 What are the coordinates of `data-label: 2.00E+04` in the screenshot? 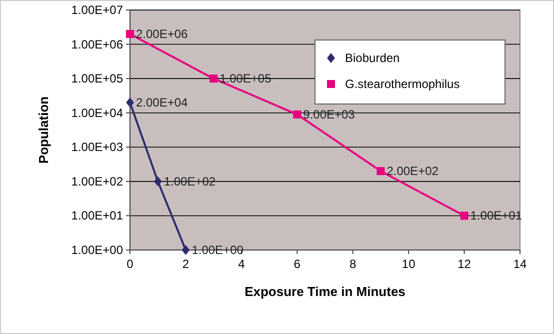 It's located at (162, 103).